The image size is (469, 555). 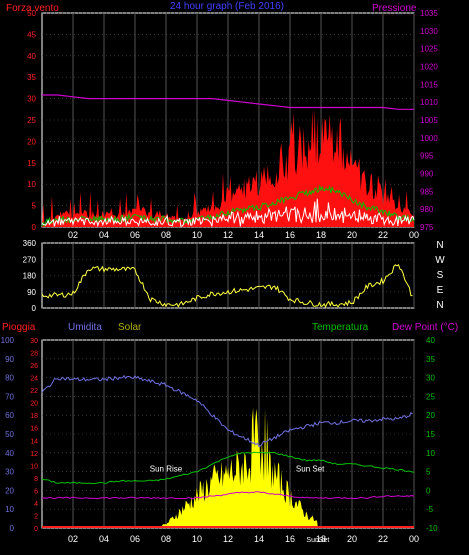 What do you see at coordinates (73, 539) in the screenshot?
I see `bottom-time-tick: 02` at bounding box center [73, 539].